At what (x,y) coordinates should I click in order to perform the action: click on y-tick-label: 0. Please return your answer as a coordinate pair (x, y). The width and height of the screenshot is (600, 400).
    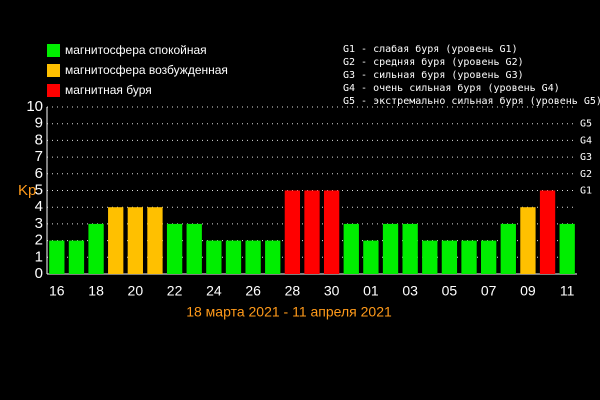
    Looking at the image, I should click on (39, 273).